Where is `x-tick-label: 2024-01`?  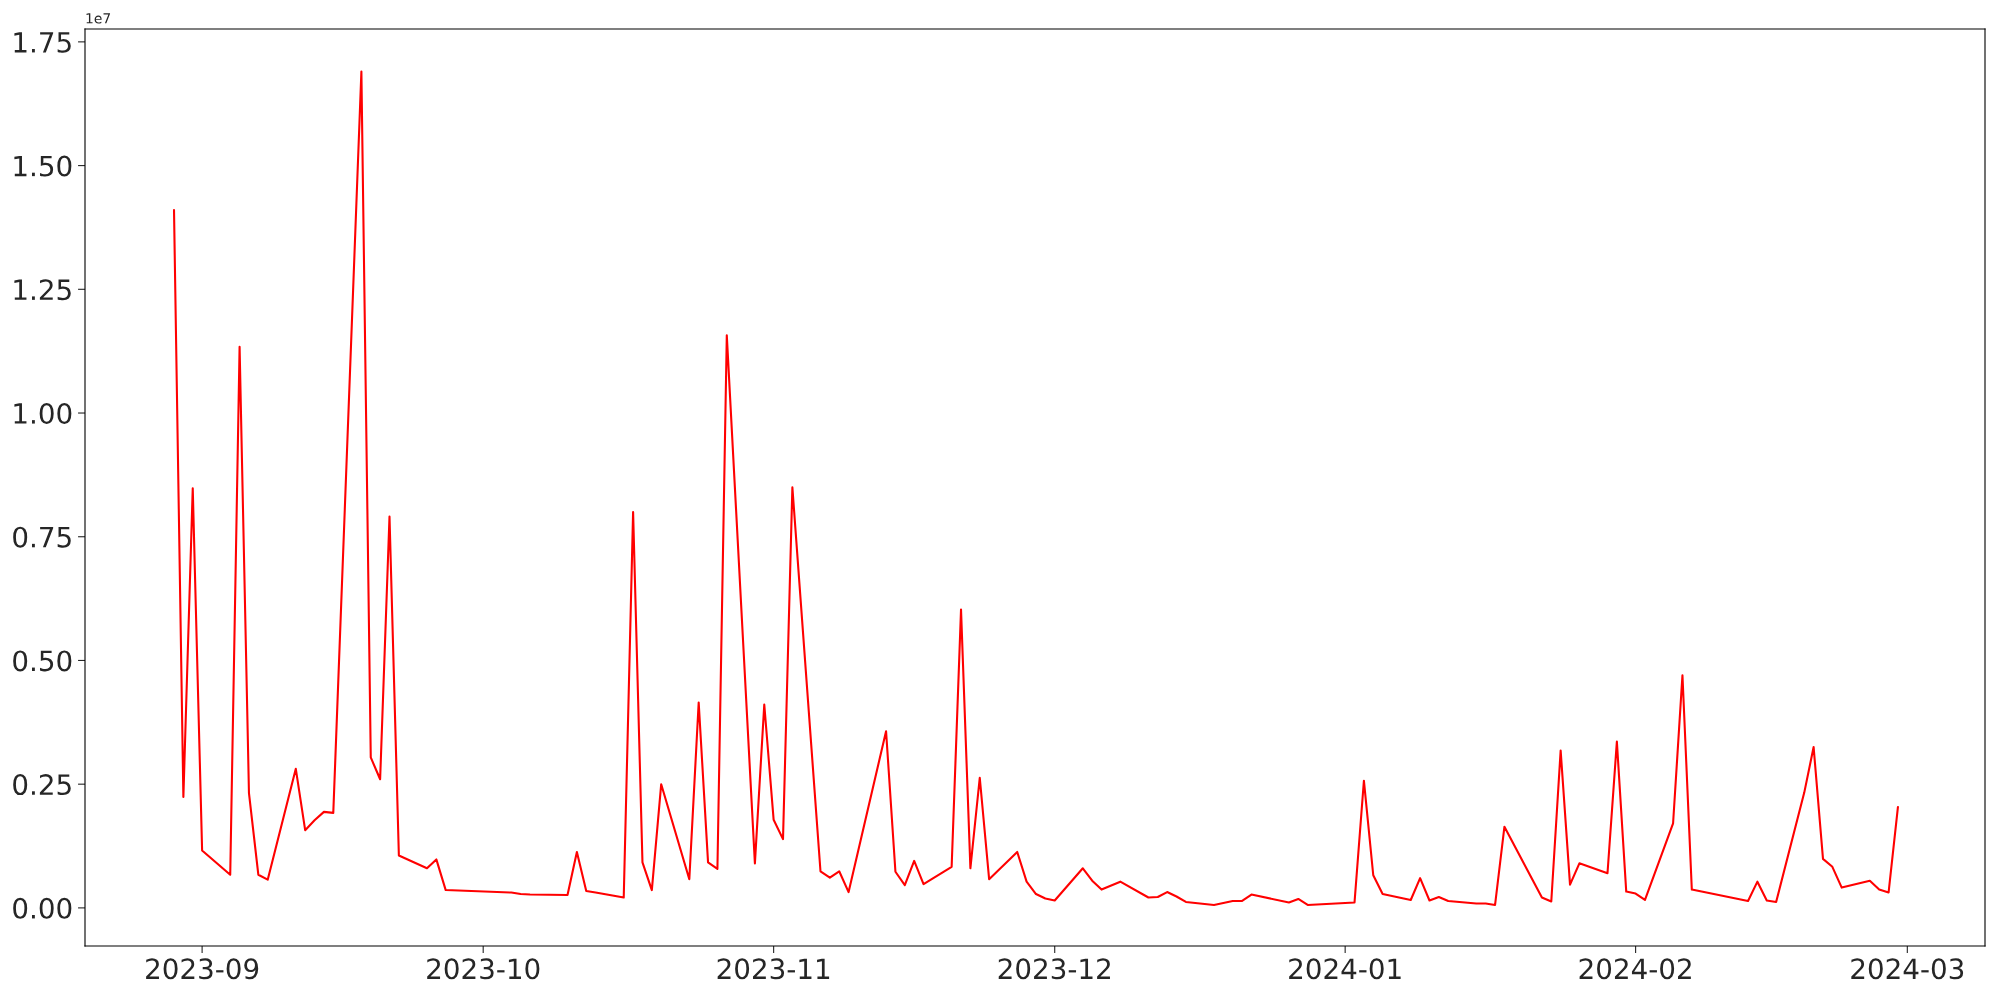 x-tick-label: 2024-01 is located at coordinates (1345, 969).